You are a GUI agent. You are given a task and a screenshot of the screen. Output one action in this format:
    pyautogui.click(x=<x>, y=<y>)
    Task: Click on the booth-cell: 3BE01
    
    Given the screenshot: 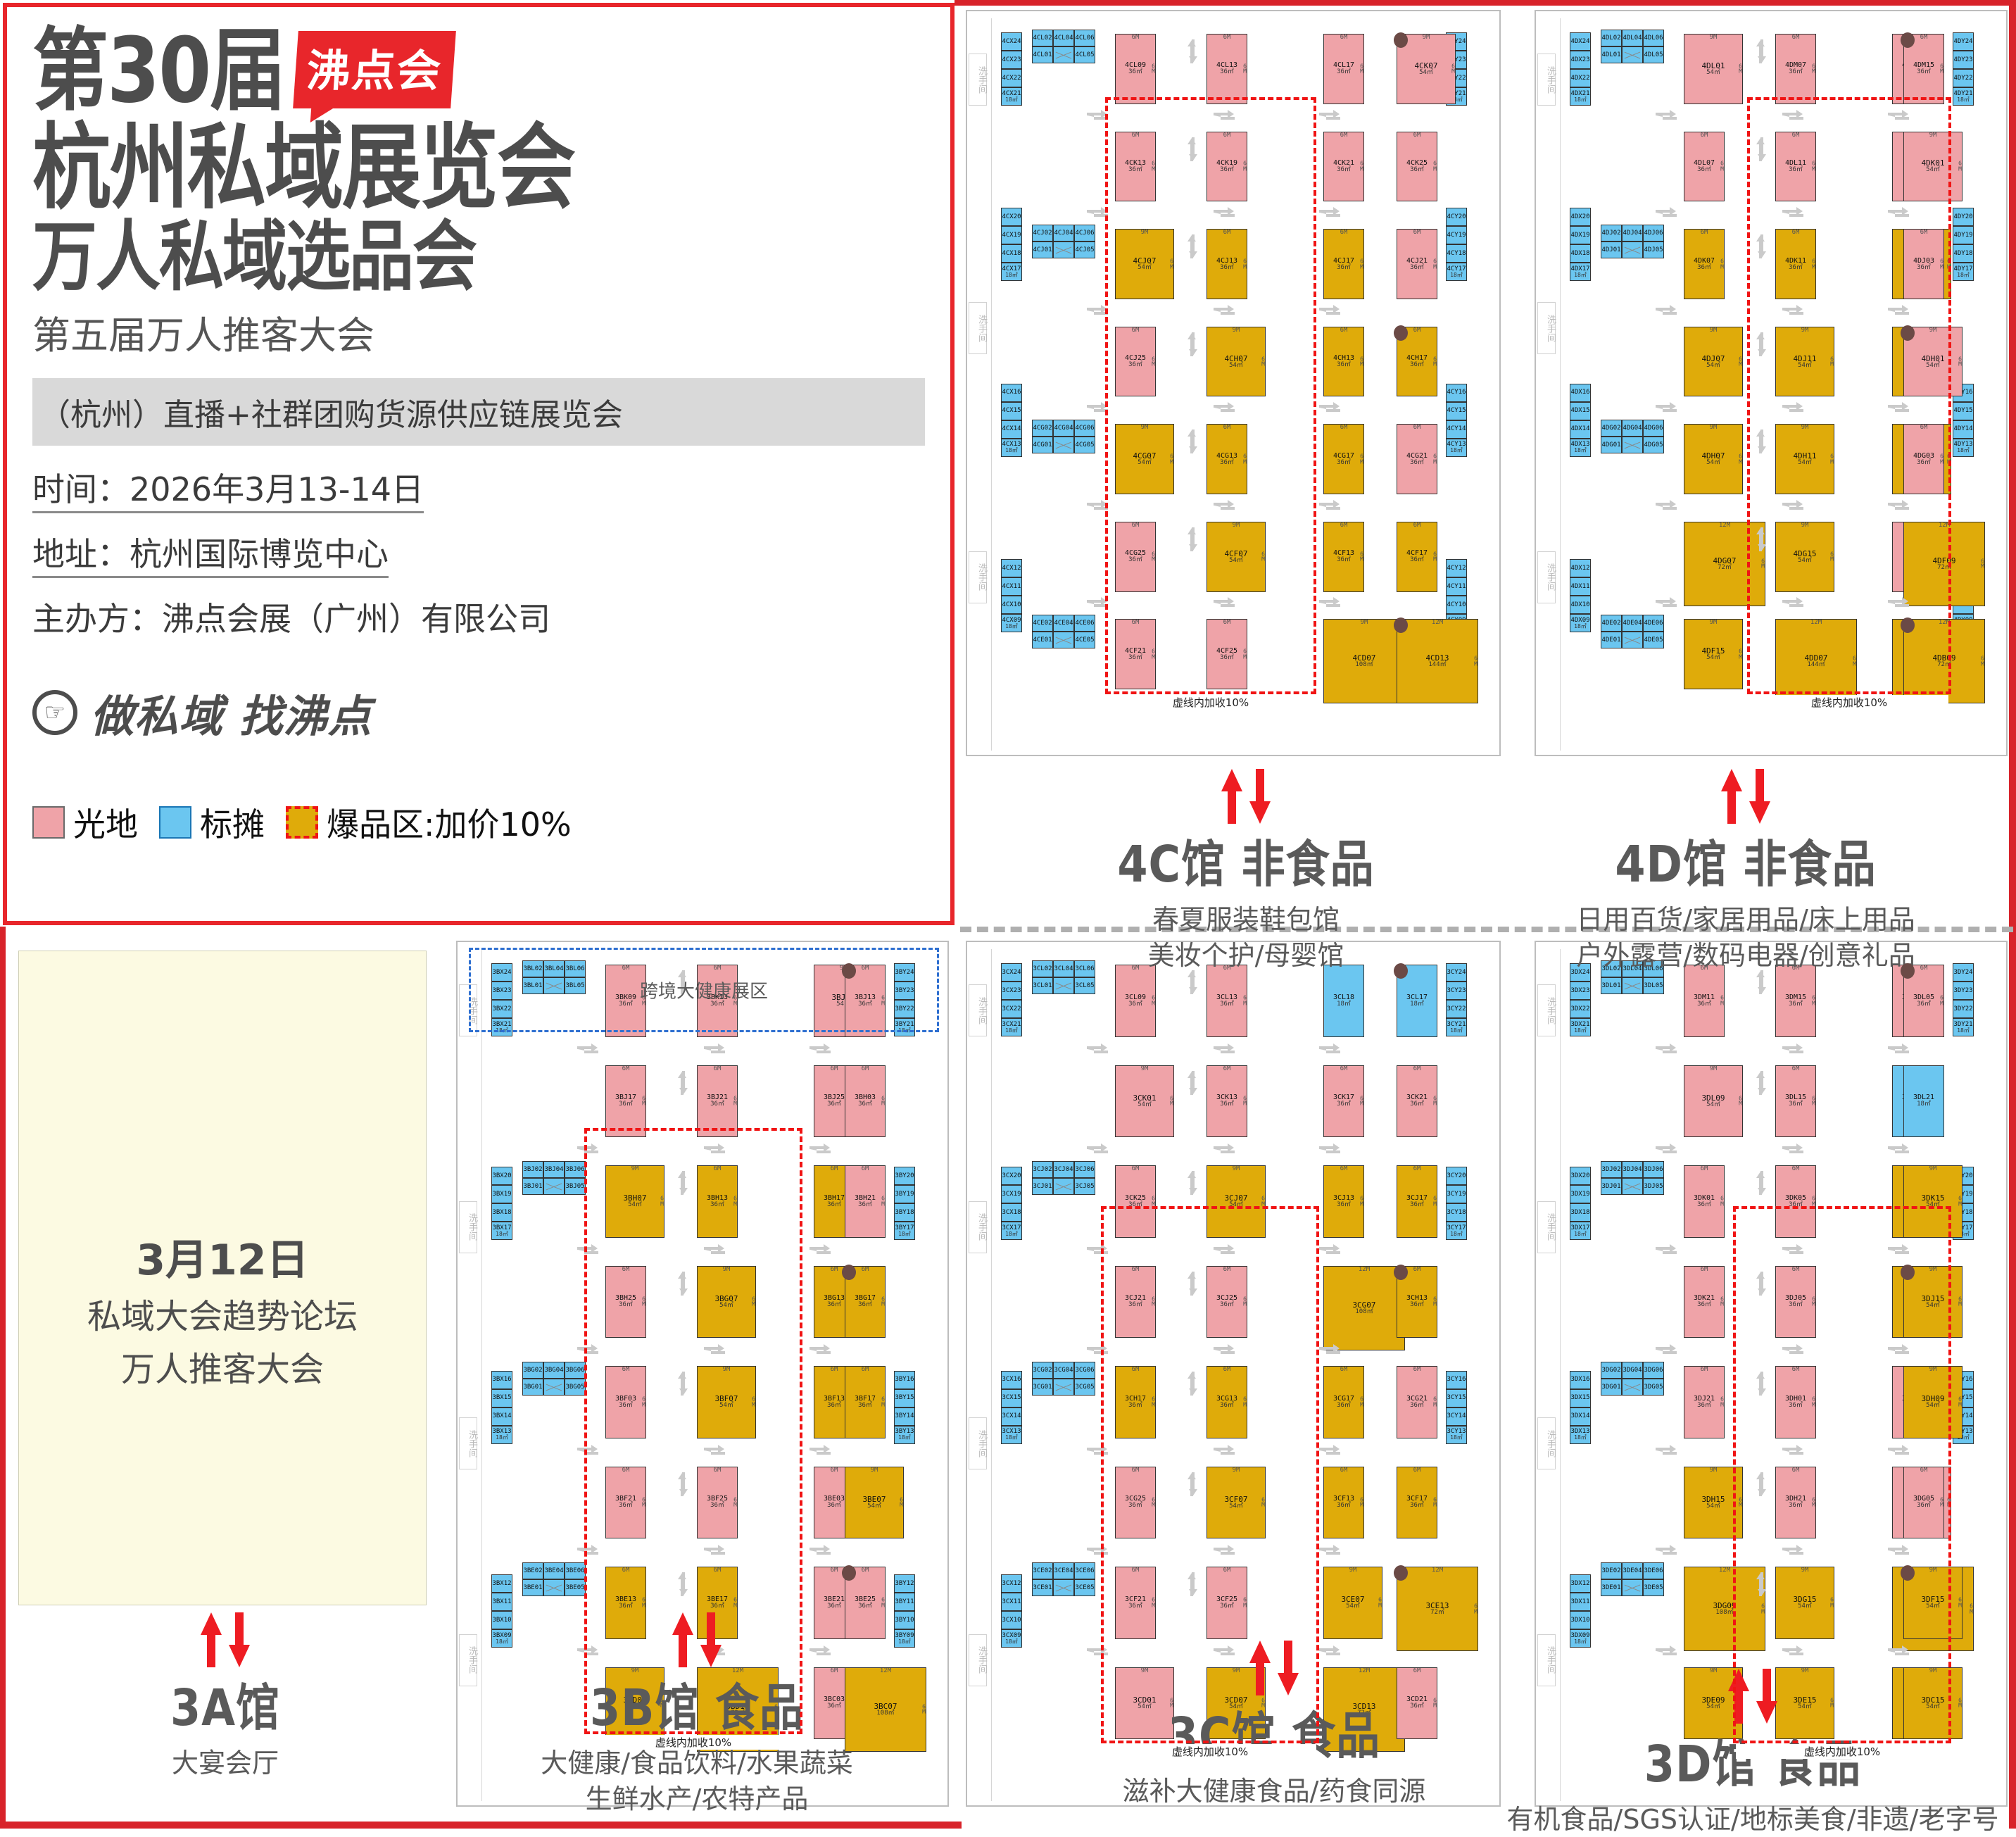 What is the action you would take?
    pyautogui.click(x=533, y=1587)
    